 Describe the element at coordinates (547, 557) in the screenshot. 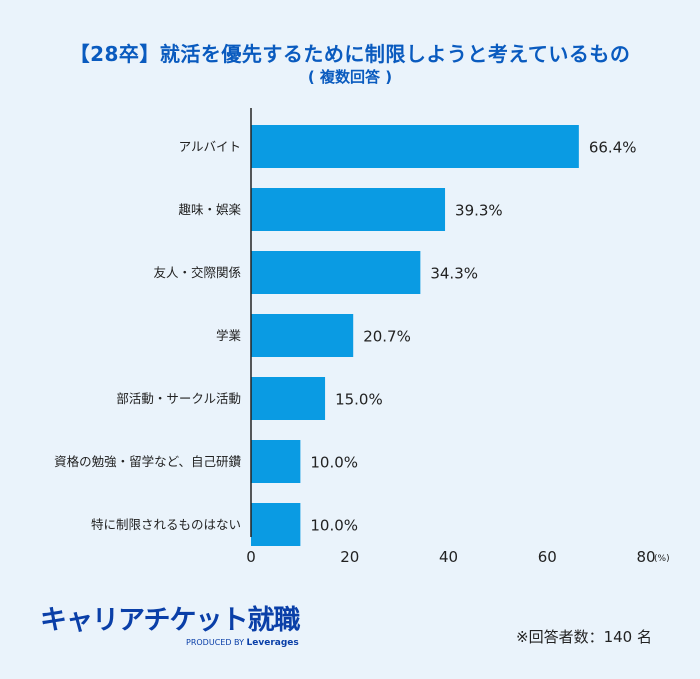

I see `x-tick-3: 60` at that location.